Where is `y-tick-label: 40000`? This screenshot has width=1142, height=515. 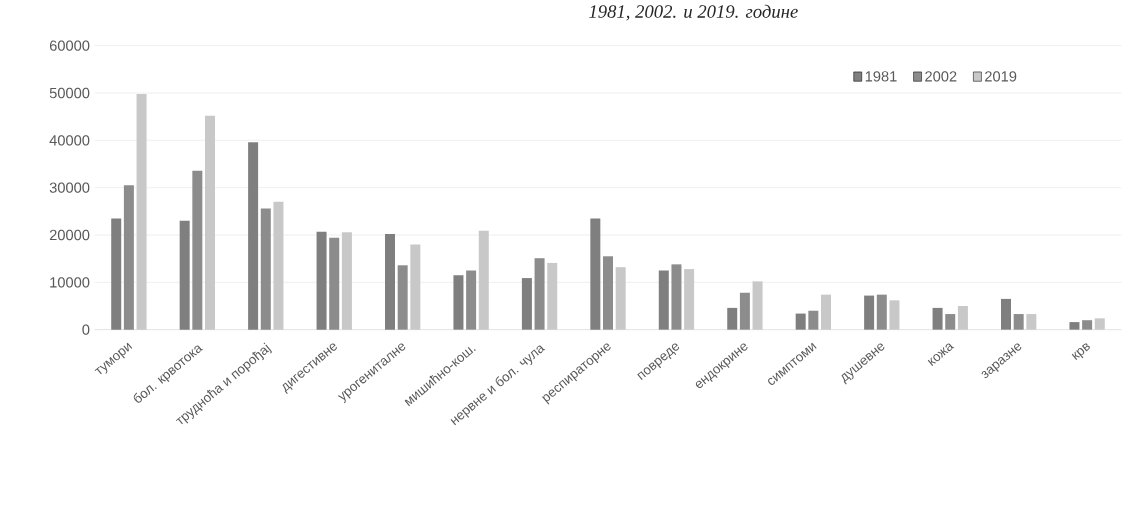 y-tick-label: 40000 is located at coordinates (69, 140).